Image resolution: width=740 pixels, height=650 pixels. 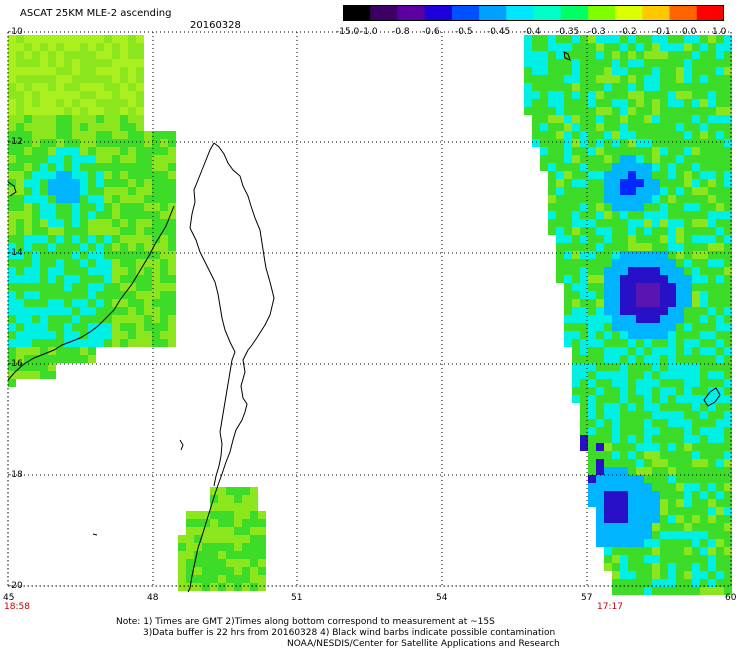 What do you see at coordinates (493, 13) in the screenshot?
I see `colorbar-segment` at bounding box center [493, 13].